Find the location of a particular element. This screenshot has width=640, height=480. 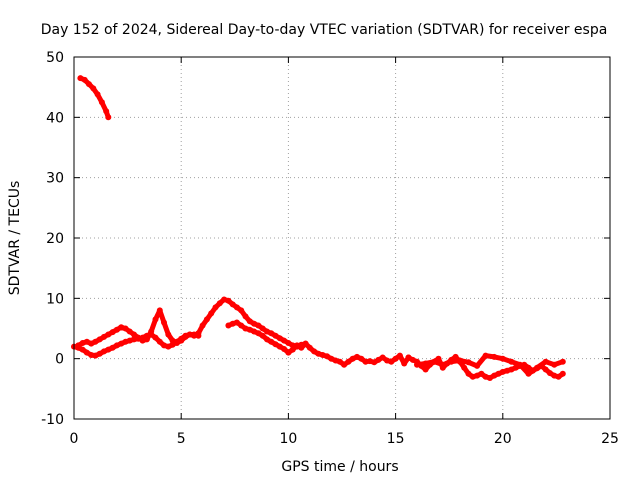

x-tick-label: 0 is located at coordinates (74, 439).